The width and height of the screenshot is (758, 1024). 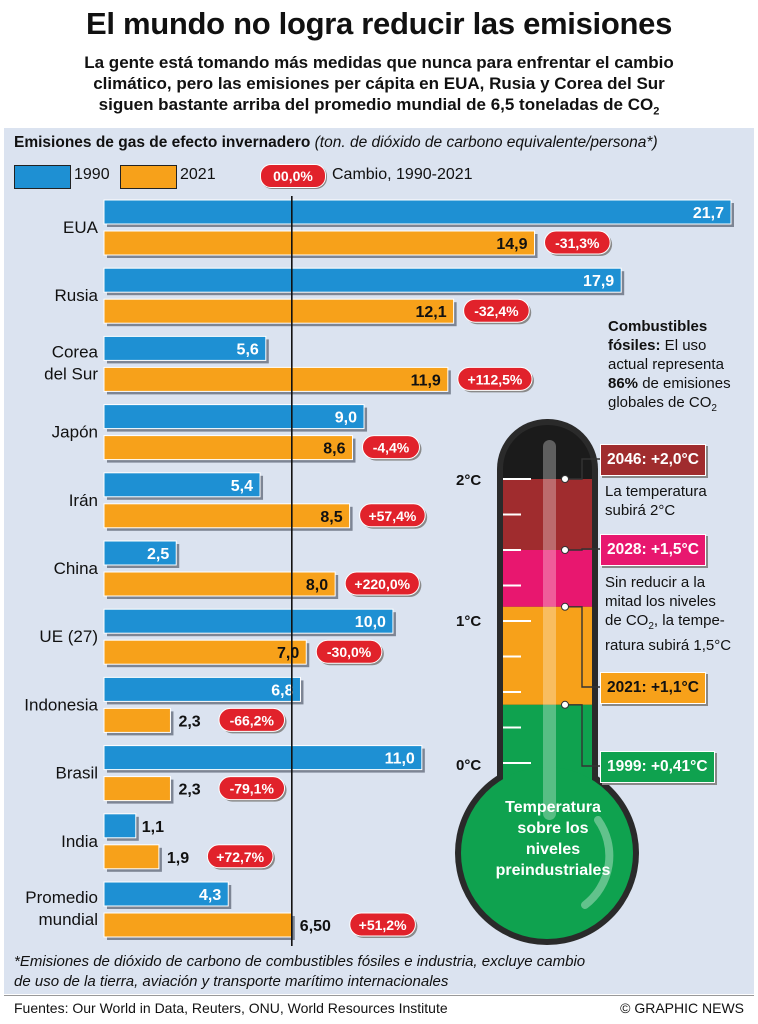 What do you see at coordinates (668, 645) in the screenshot?
I see `note-2028-line-4: ratura subirá 1,5°C` at bounding box center [668, 645].